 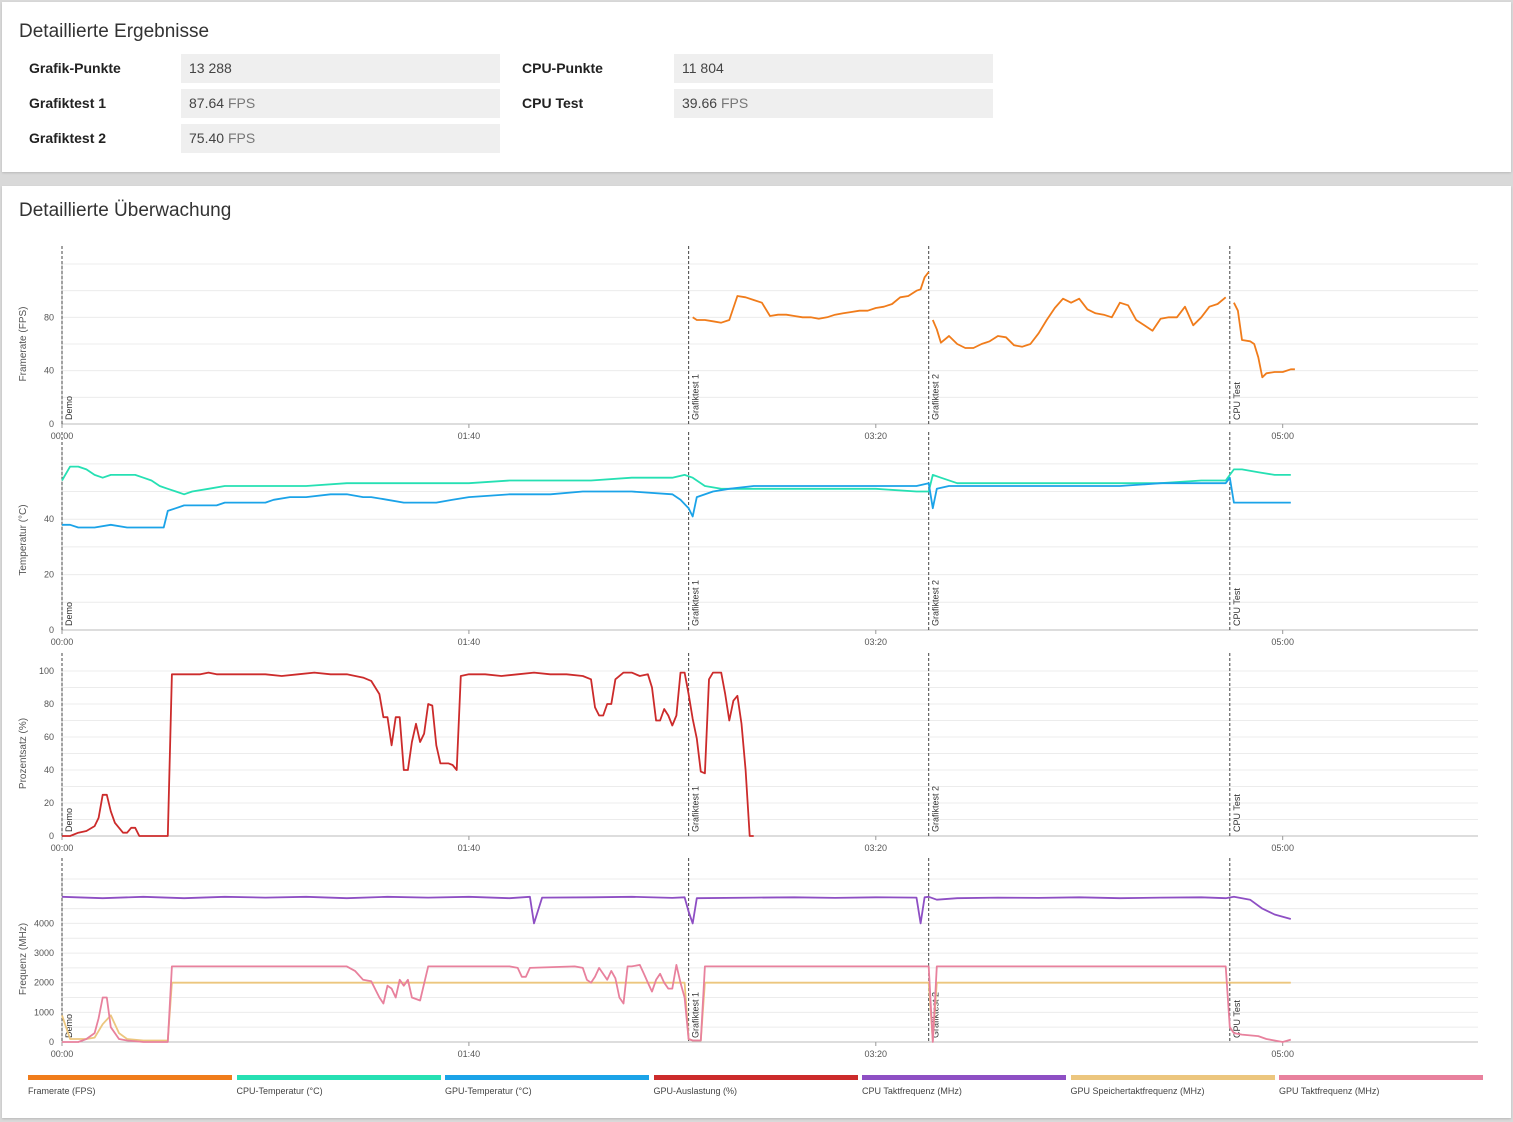 What do you see at coordinates (68, 138) in the screenshot?
I see `grafiktest2-label: Grafiktest 2` at bounding box center [68, 138].